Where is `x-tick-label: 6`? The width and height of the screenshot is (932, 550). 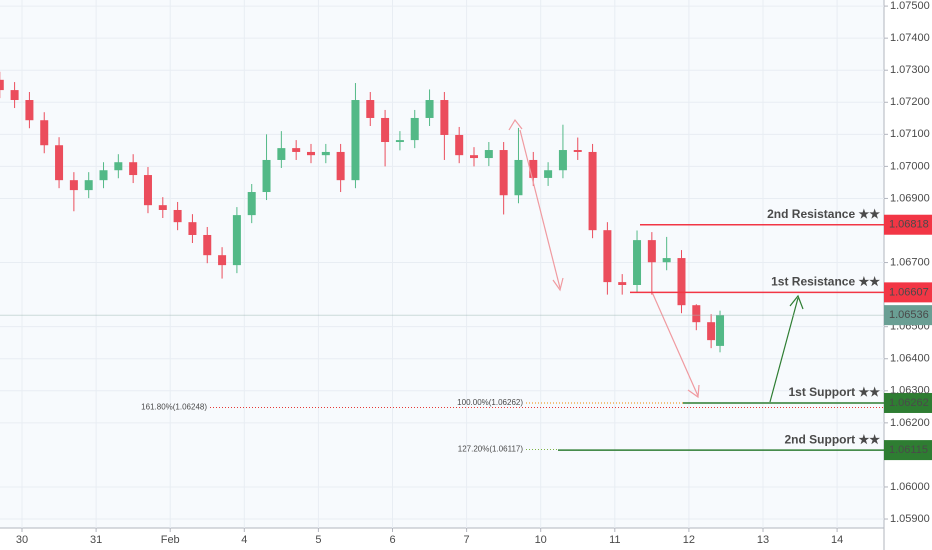
x-tick-label: 6 is located at coordinates (392, 540).